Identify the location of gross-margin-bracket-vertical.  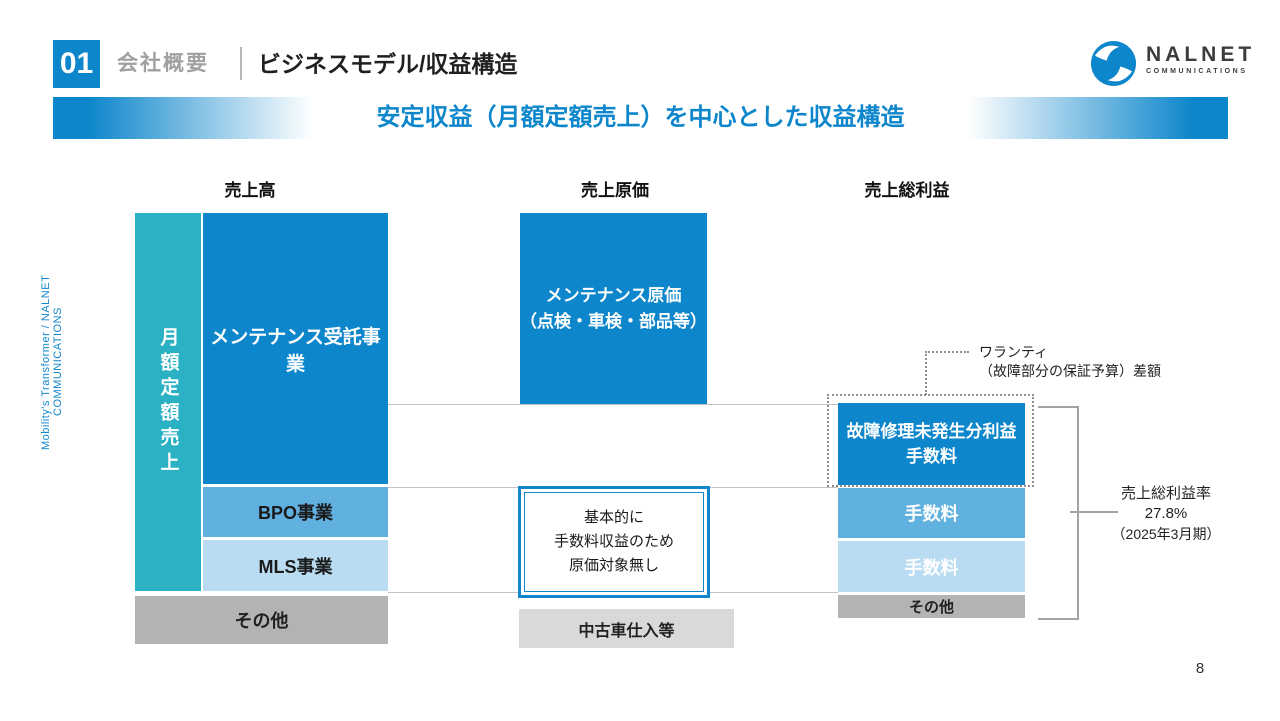
(1078, 513).